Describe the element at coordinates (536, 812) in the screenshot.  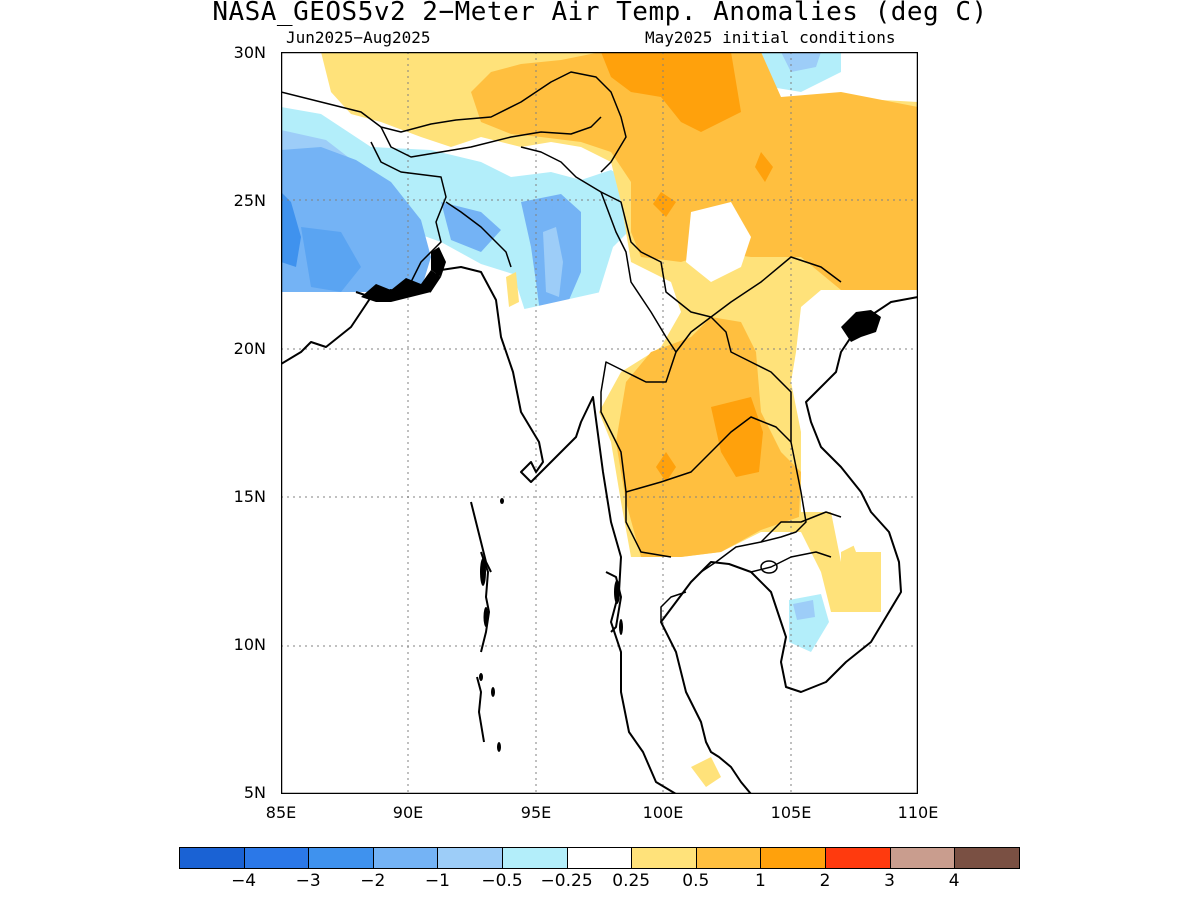
I see `lon-label-95e: 95E` at that location.